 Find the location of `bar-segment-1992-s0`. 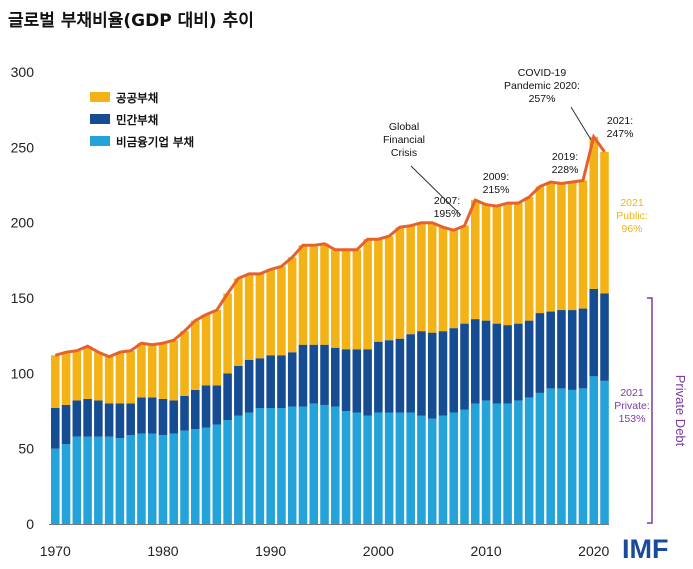

bar-segment-1992-s0 is located at coordinates (292, 465).